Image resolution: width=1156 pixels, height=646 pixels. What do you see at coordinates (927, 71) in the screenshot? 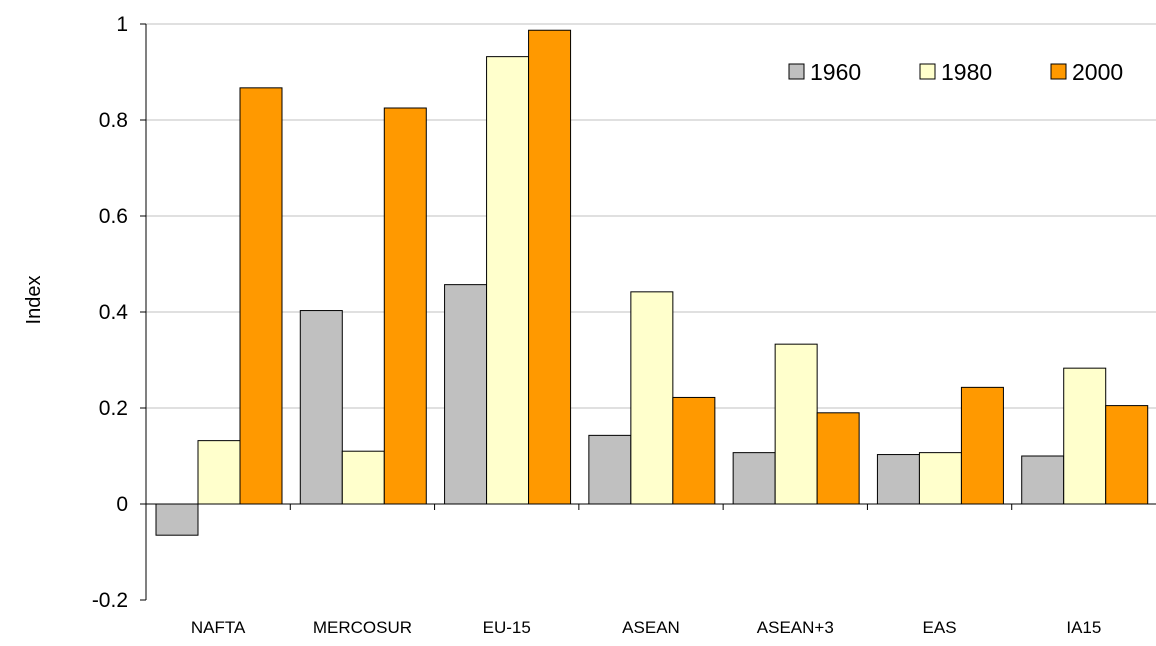
I see `legend-swatch-1980` at bounding box center [927, 71].